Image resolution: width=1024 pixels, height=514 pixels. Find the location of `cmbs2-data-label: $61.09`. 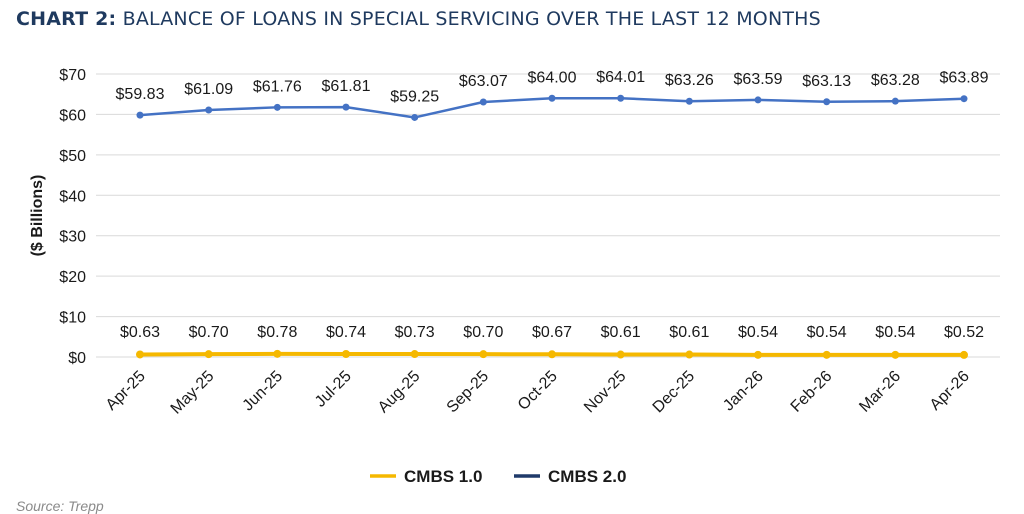

cmbs2-data-label: $61.09 is located at coordinates (208, 89).